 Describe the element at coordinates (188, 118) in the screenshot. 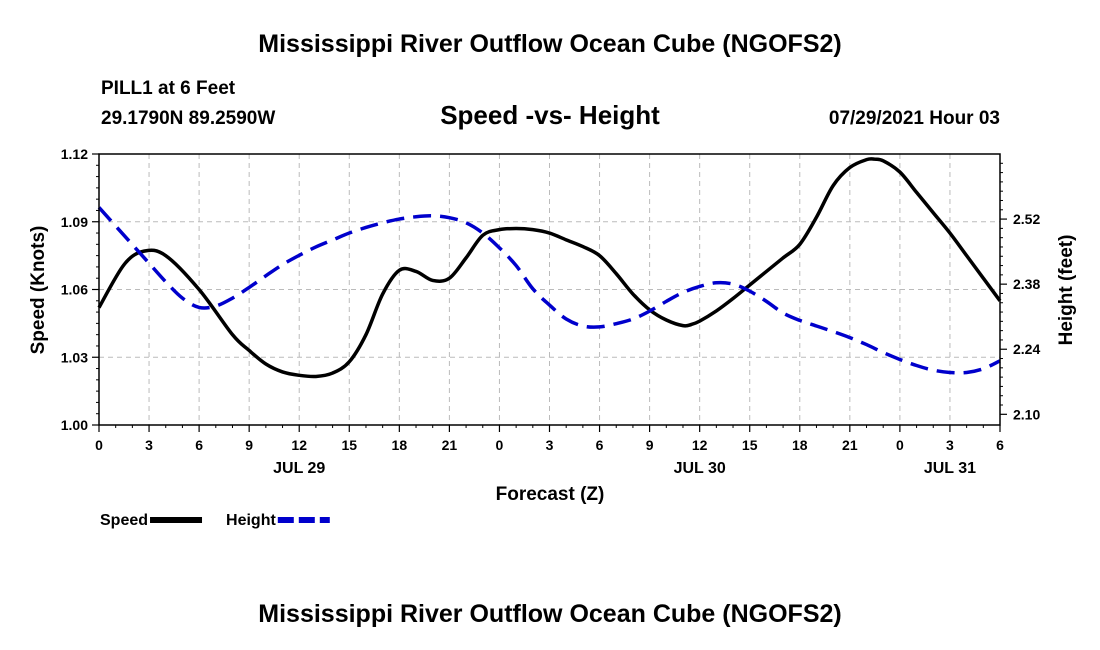

I see `coordinates-label: 29.1790N 89.2590W` at that location.